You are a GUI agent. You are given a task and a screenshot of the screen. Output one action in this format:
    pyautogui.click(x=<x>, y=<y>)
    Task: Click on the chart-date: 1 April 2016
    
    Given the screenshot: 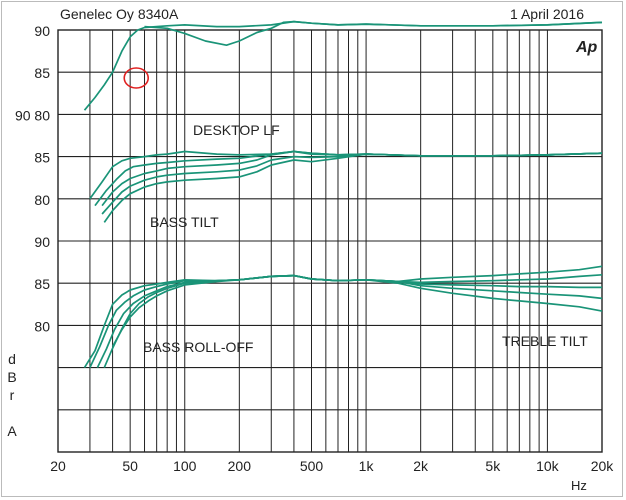 What is the action you would take?
    pyautogui.click(x=547, y=14)
    